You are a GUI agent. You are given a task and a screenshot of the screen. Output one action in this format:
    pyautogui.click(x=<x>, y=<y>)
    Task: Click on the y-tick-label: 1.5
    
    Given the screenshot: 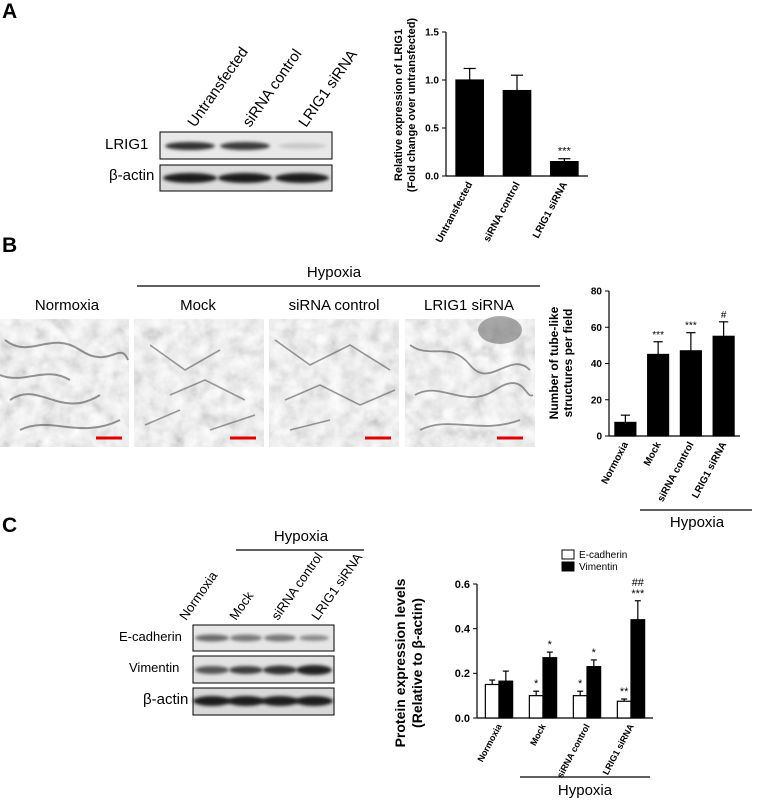 What is the action you would take?
    pyautogui.click(x=432, y=33)
    